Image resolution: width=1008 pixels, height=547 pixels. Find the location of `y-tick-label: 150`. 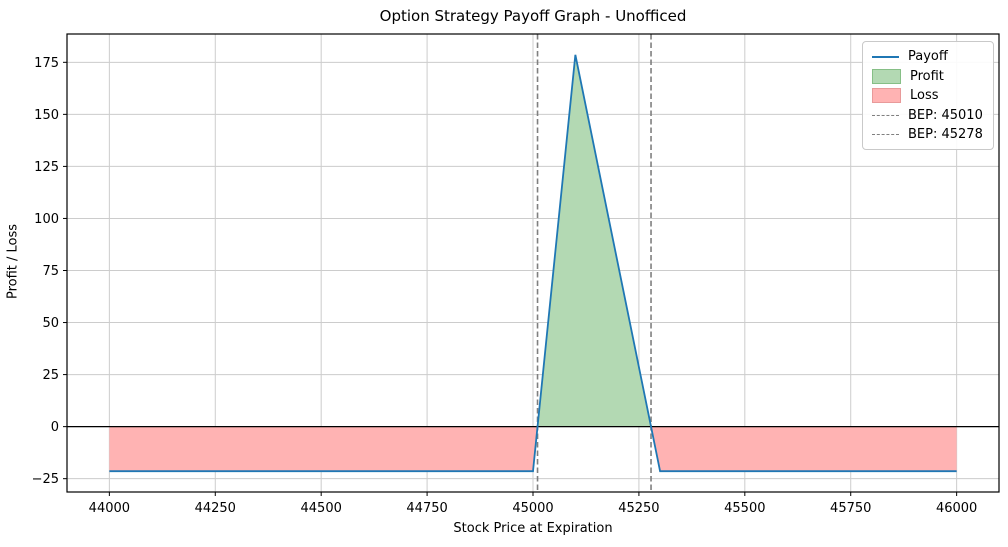

y-tick-label: 150 is located at coordinates (46, 115).